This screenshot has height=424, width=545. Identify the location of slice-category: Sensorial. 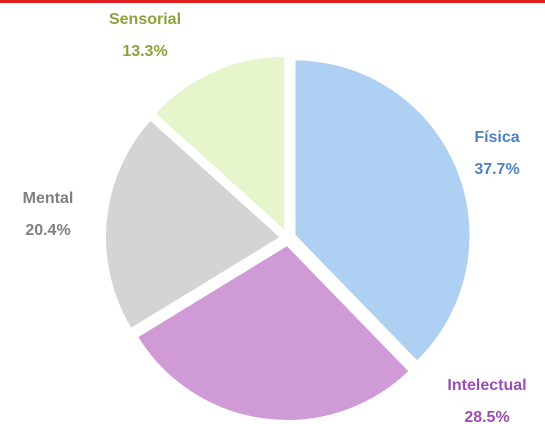
(145, 19).